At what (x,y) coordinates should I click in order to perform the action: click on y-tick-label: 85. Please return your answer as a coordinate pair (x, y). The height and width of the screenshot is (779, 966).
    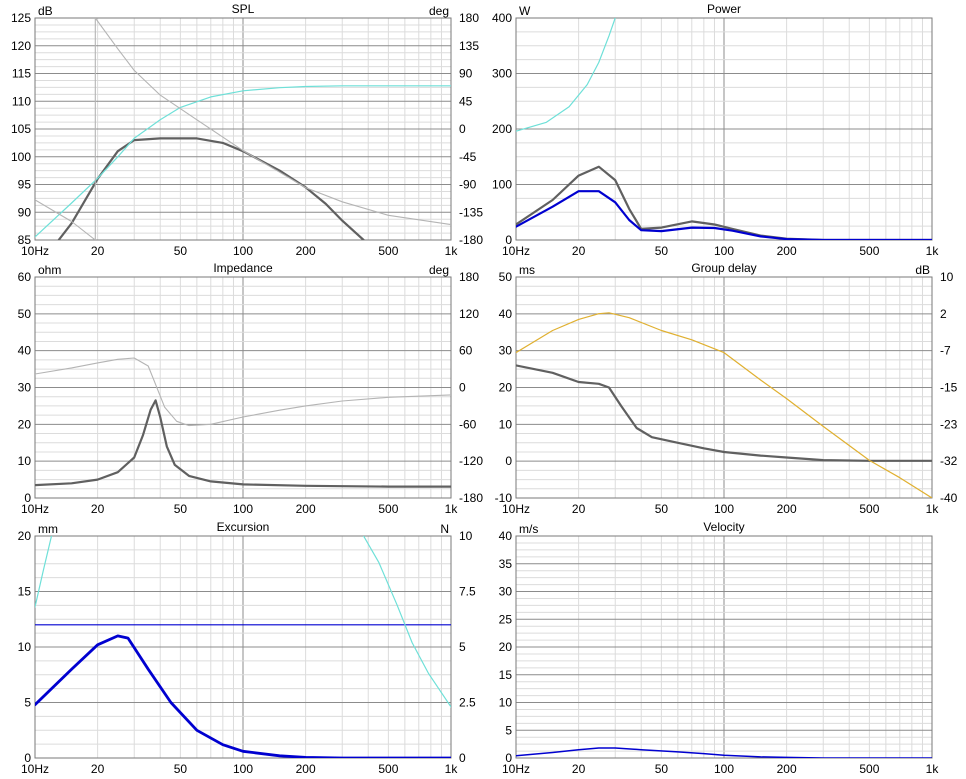
    Looking at the image, I should click on (25, 240).